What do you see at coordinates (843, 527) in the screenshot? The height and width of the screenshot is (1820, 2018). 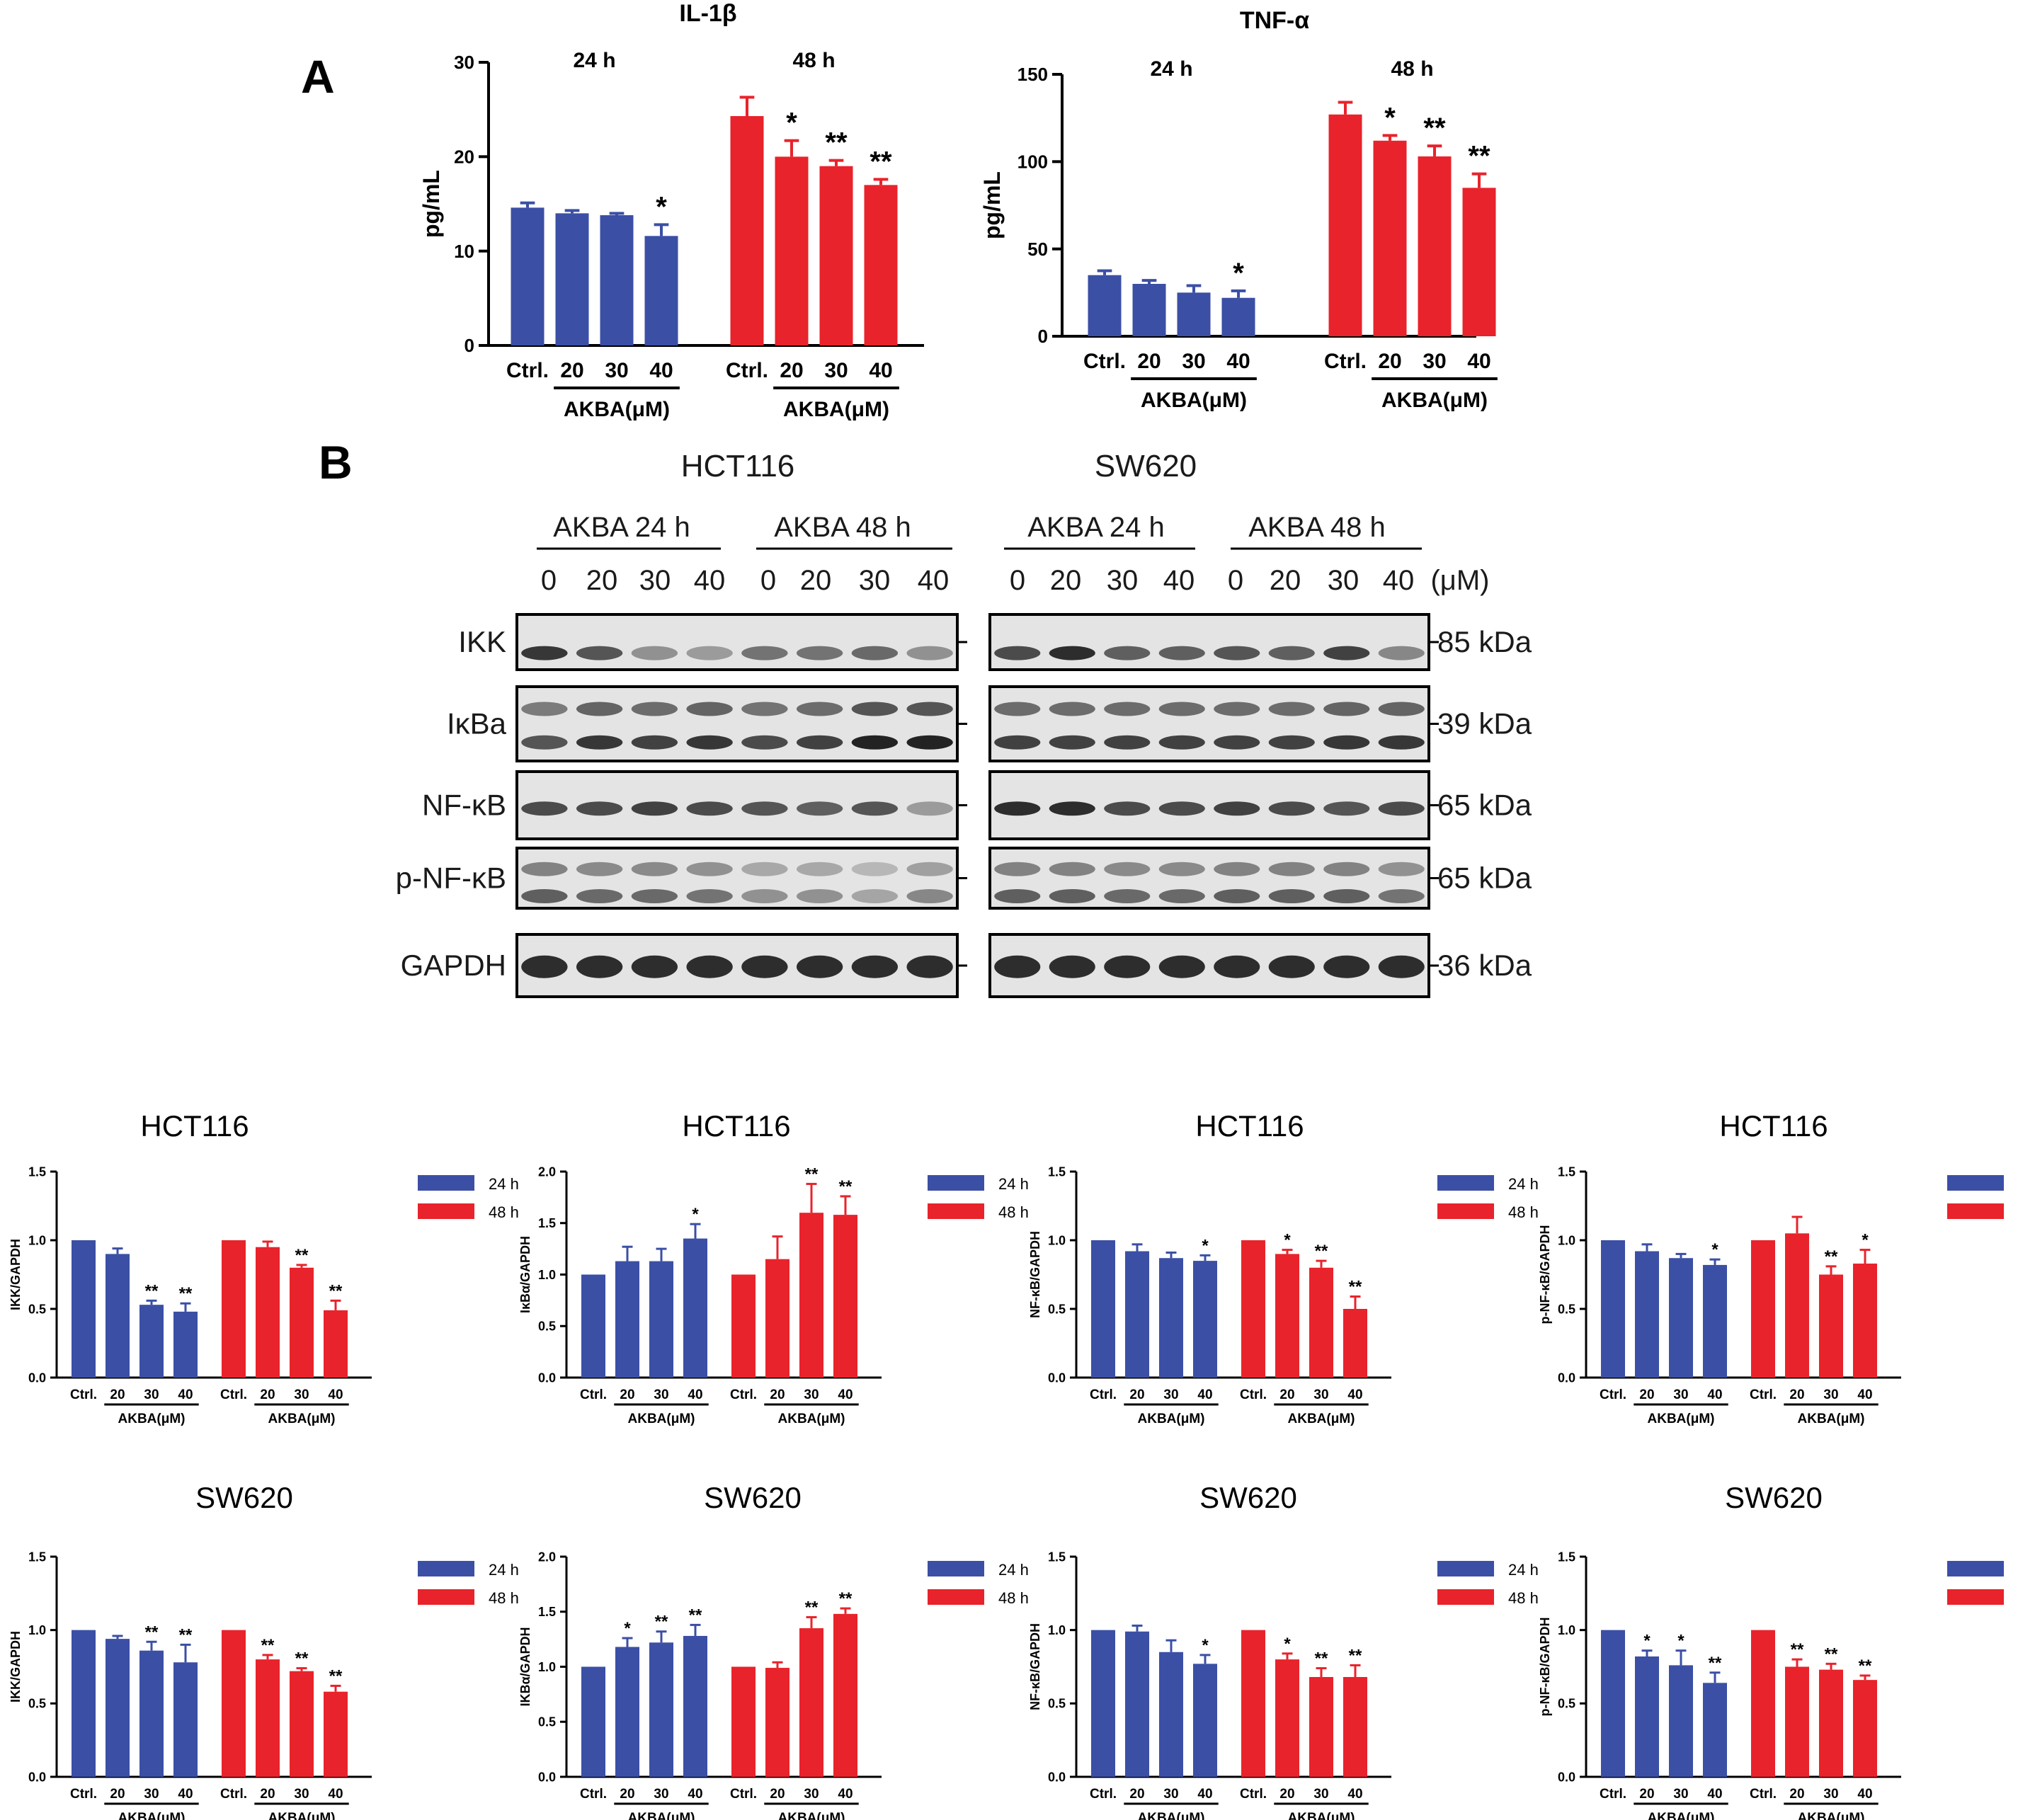 I see `blot-time-label: AKBA 48 h` at bounding box center [843, 527].